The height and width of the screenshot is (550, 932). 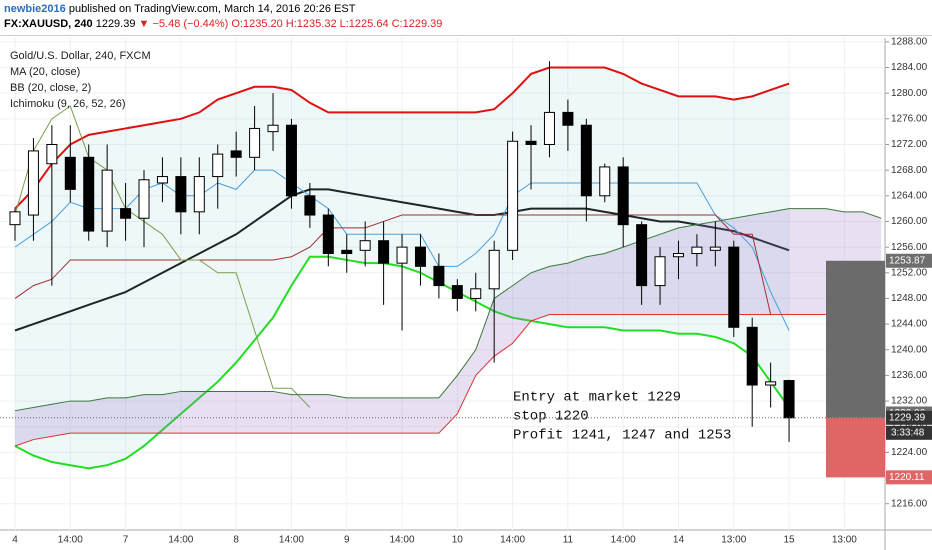 I want to click on y-tick-label: 1244.00, so click(x=909, y=324).